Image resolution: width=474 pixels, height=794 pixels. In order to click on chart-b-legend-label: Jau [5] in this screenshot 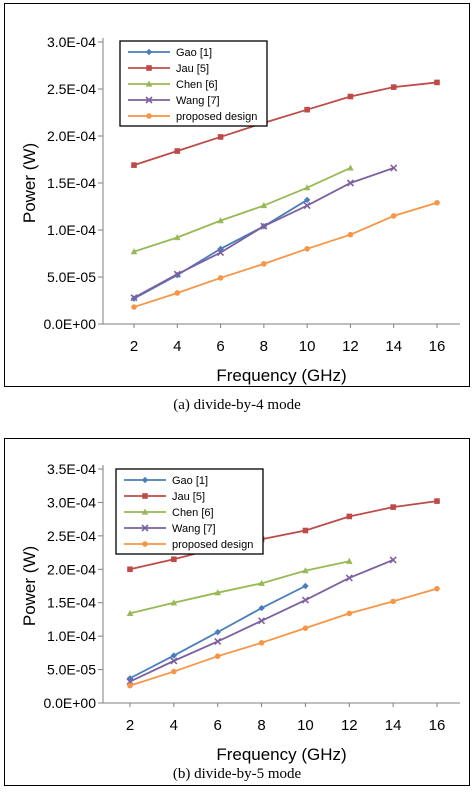, I will do `click(188, 497)`.